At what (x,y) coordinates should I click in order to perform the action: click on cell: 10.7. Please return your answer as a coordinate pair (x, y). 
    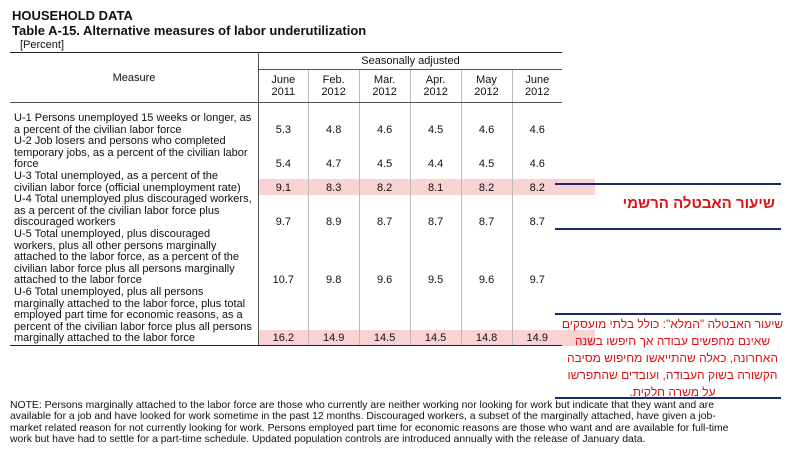
    Looking at the image, I should click on (283, 257).